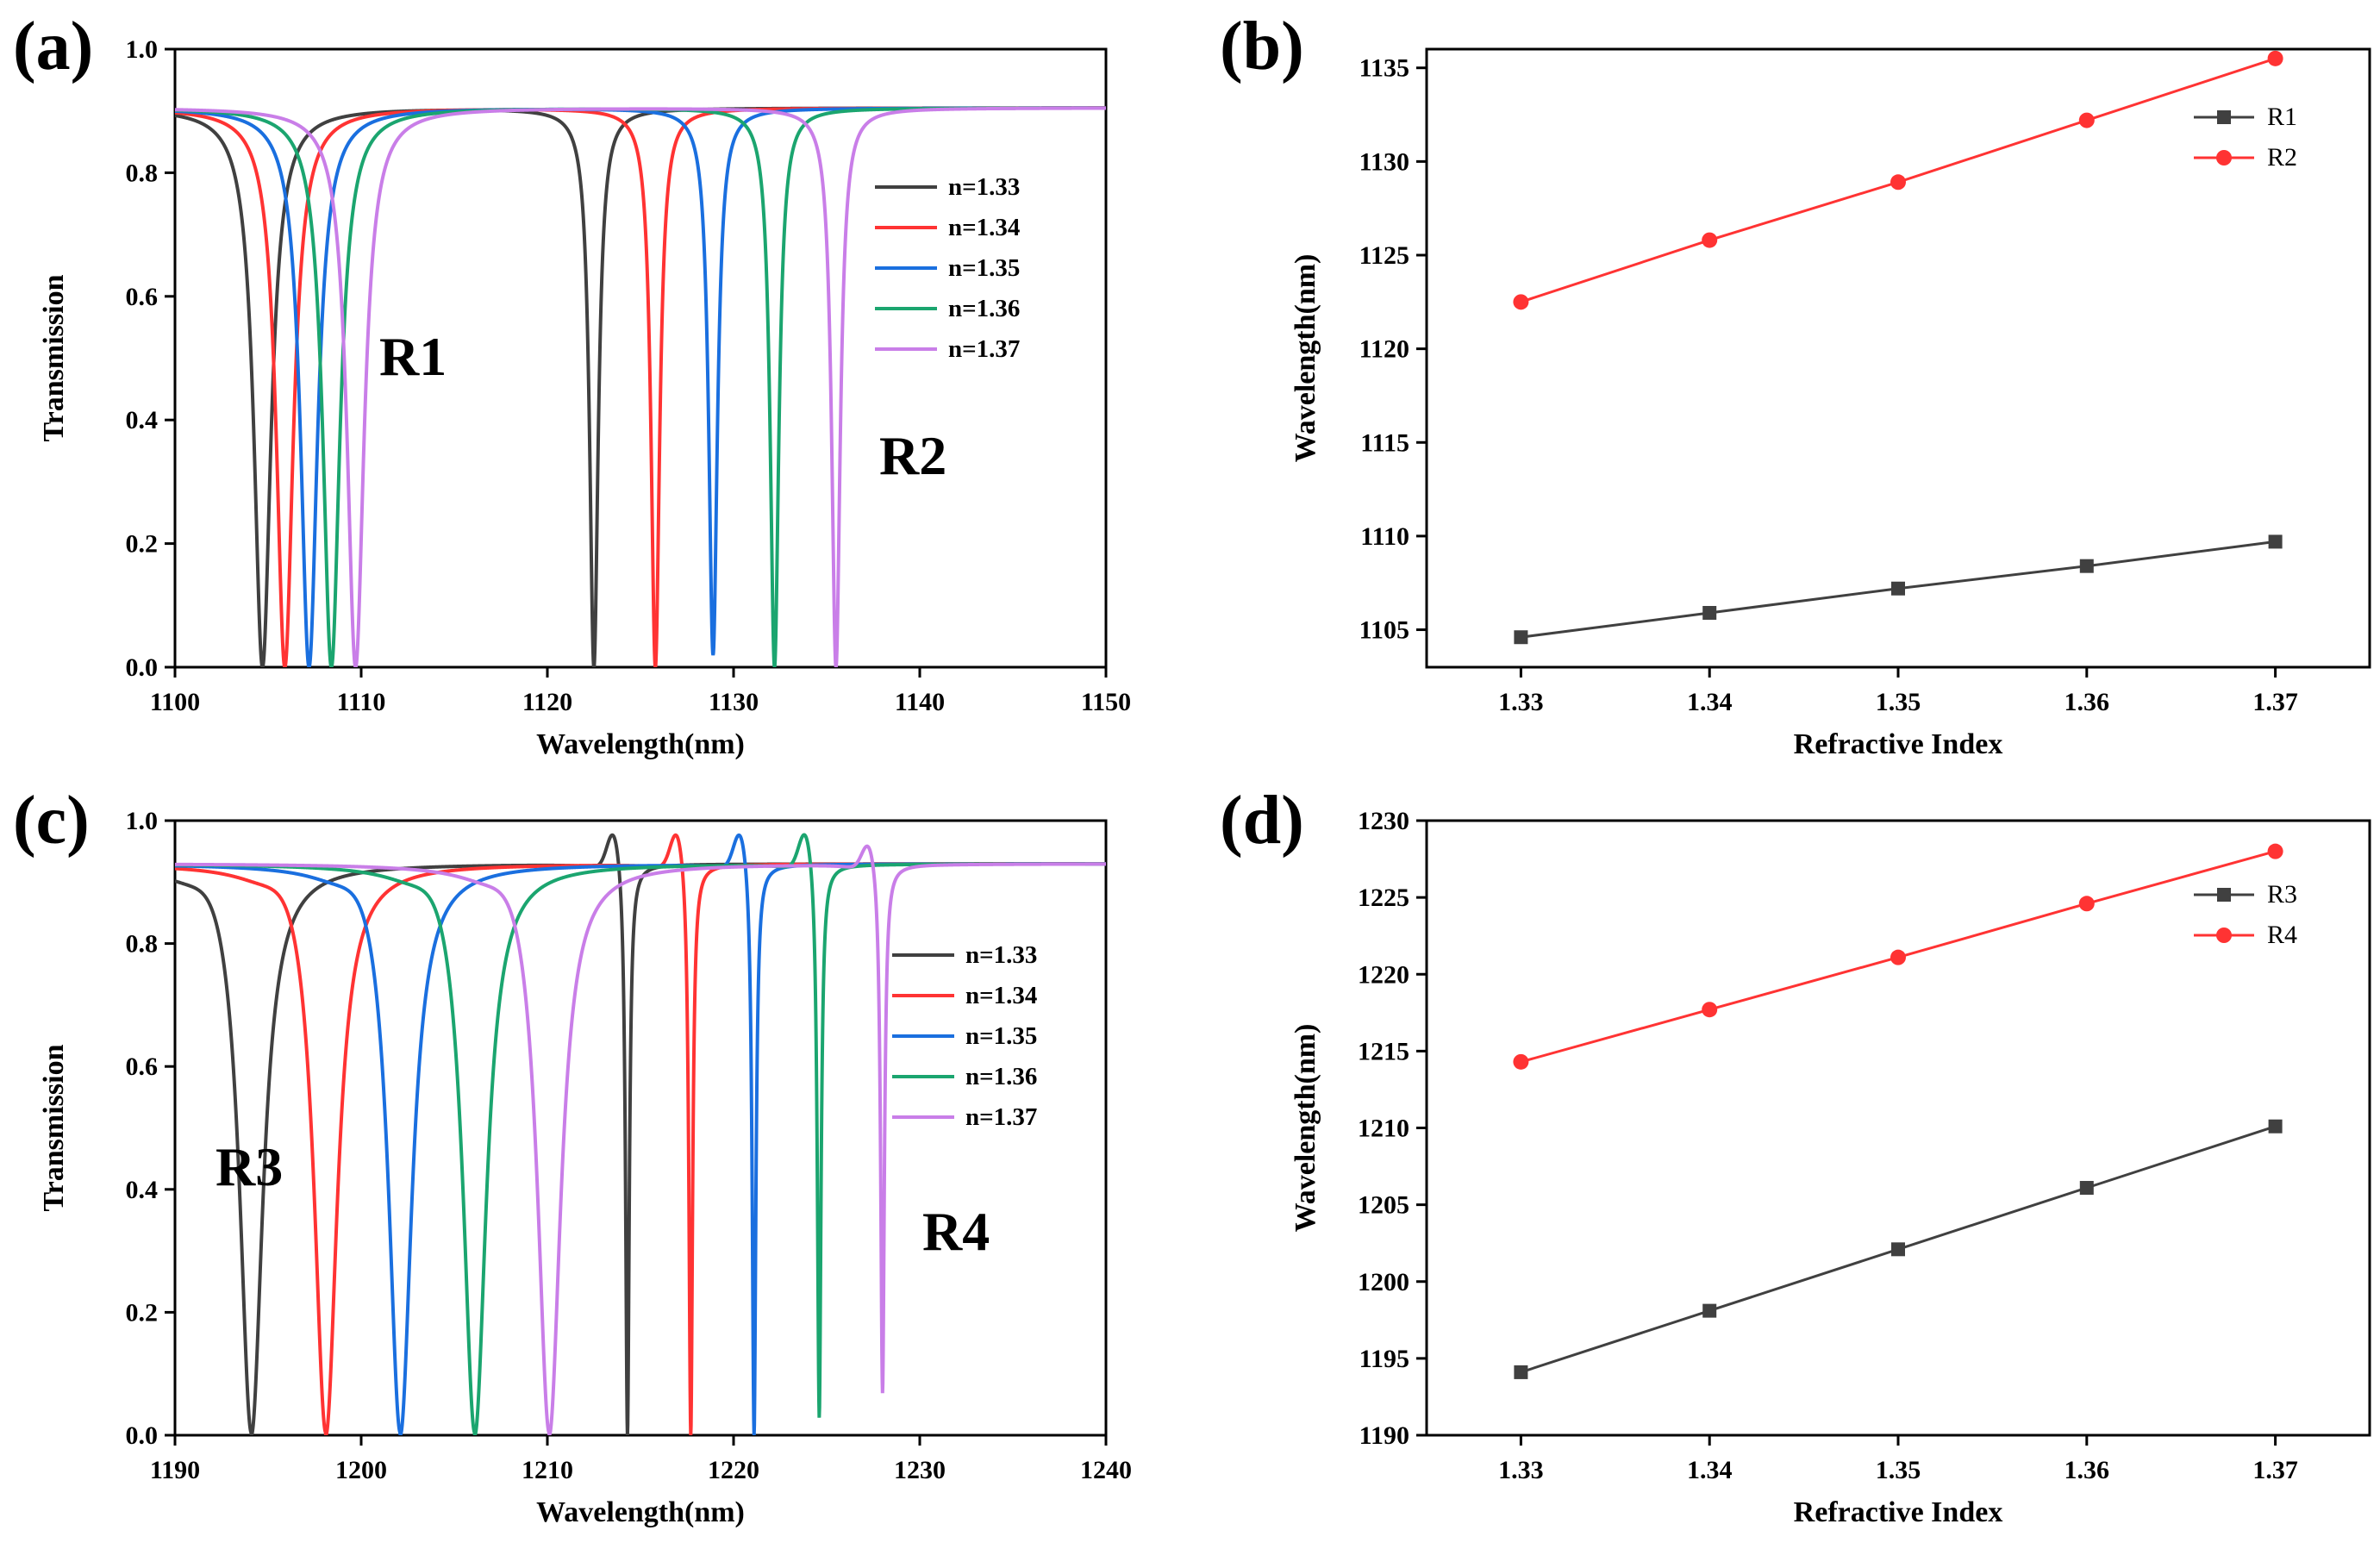 This screenshot has height=1549, width=2380. I want to click on legend-label-R3: R3, so click(2282, 894).